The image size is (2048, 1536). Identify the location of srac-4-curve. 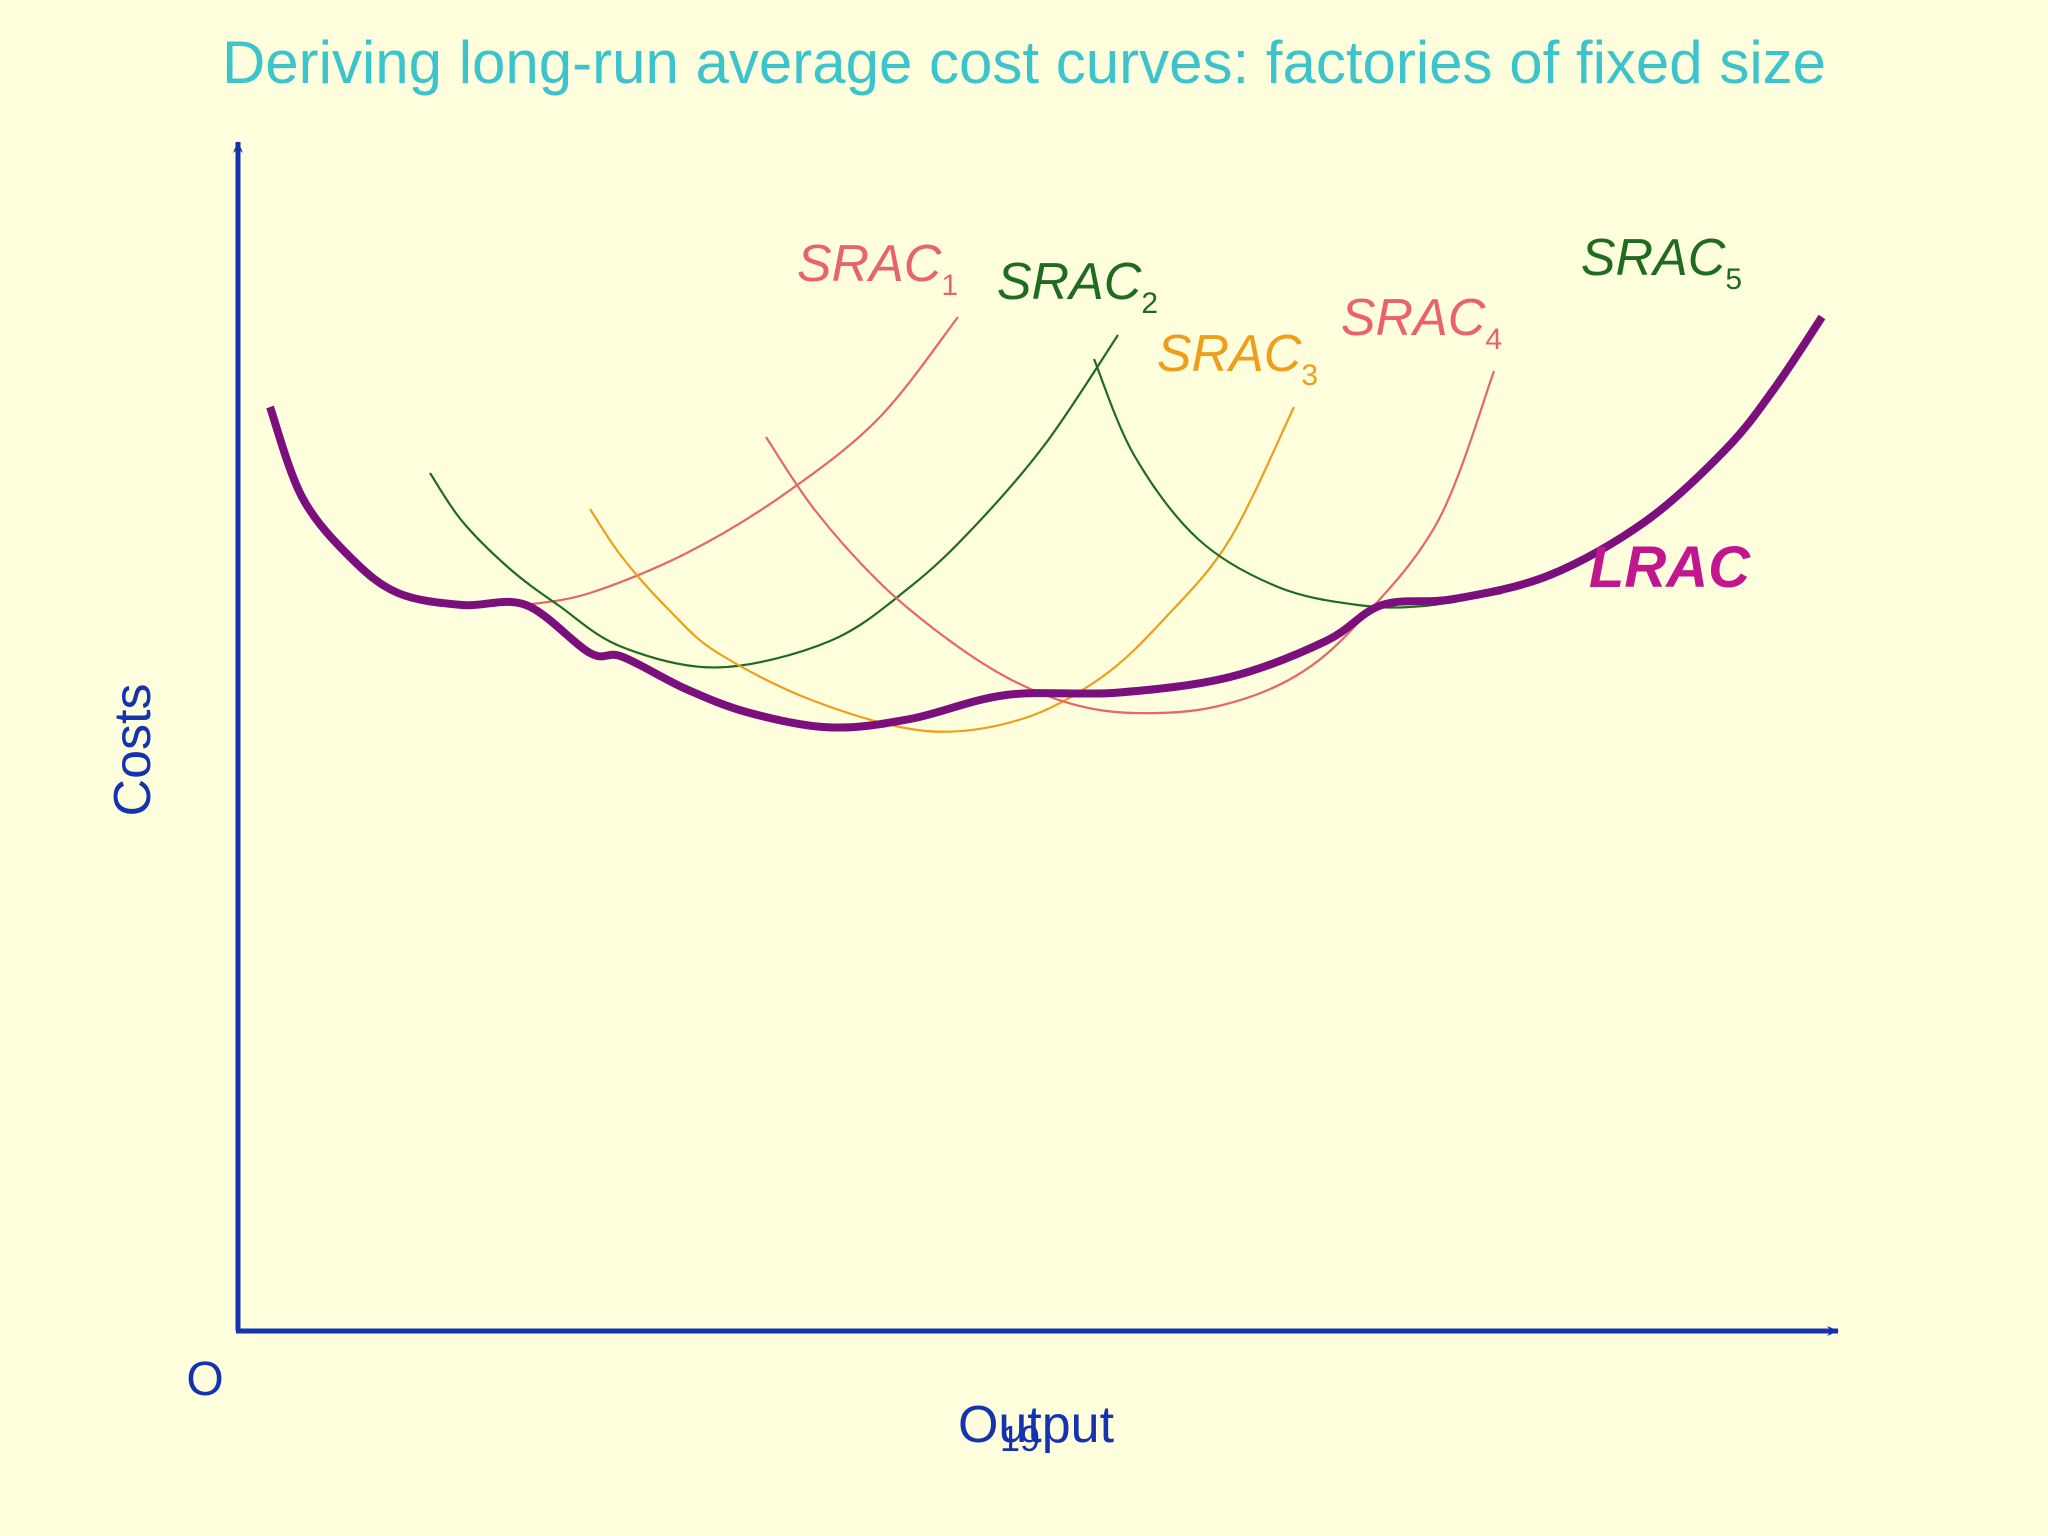
(1130, 542).